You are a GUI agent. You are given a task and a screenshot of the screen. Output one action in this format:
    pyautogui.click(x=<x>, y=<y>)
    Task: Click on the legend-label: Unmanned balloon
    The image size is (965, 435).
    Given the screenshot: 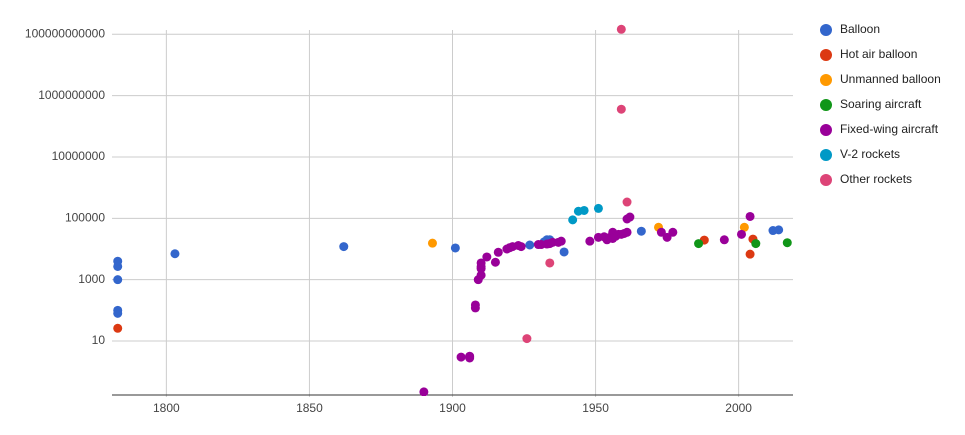 What is the action you would take?
    pyautogui.click(x=890, y=79)
    